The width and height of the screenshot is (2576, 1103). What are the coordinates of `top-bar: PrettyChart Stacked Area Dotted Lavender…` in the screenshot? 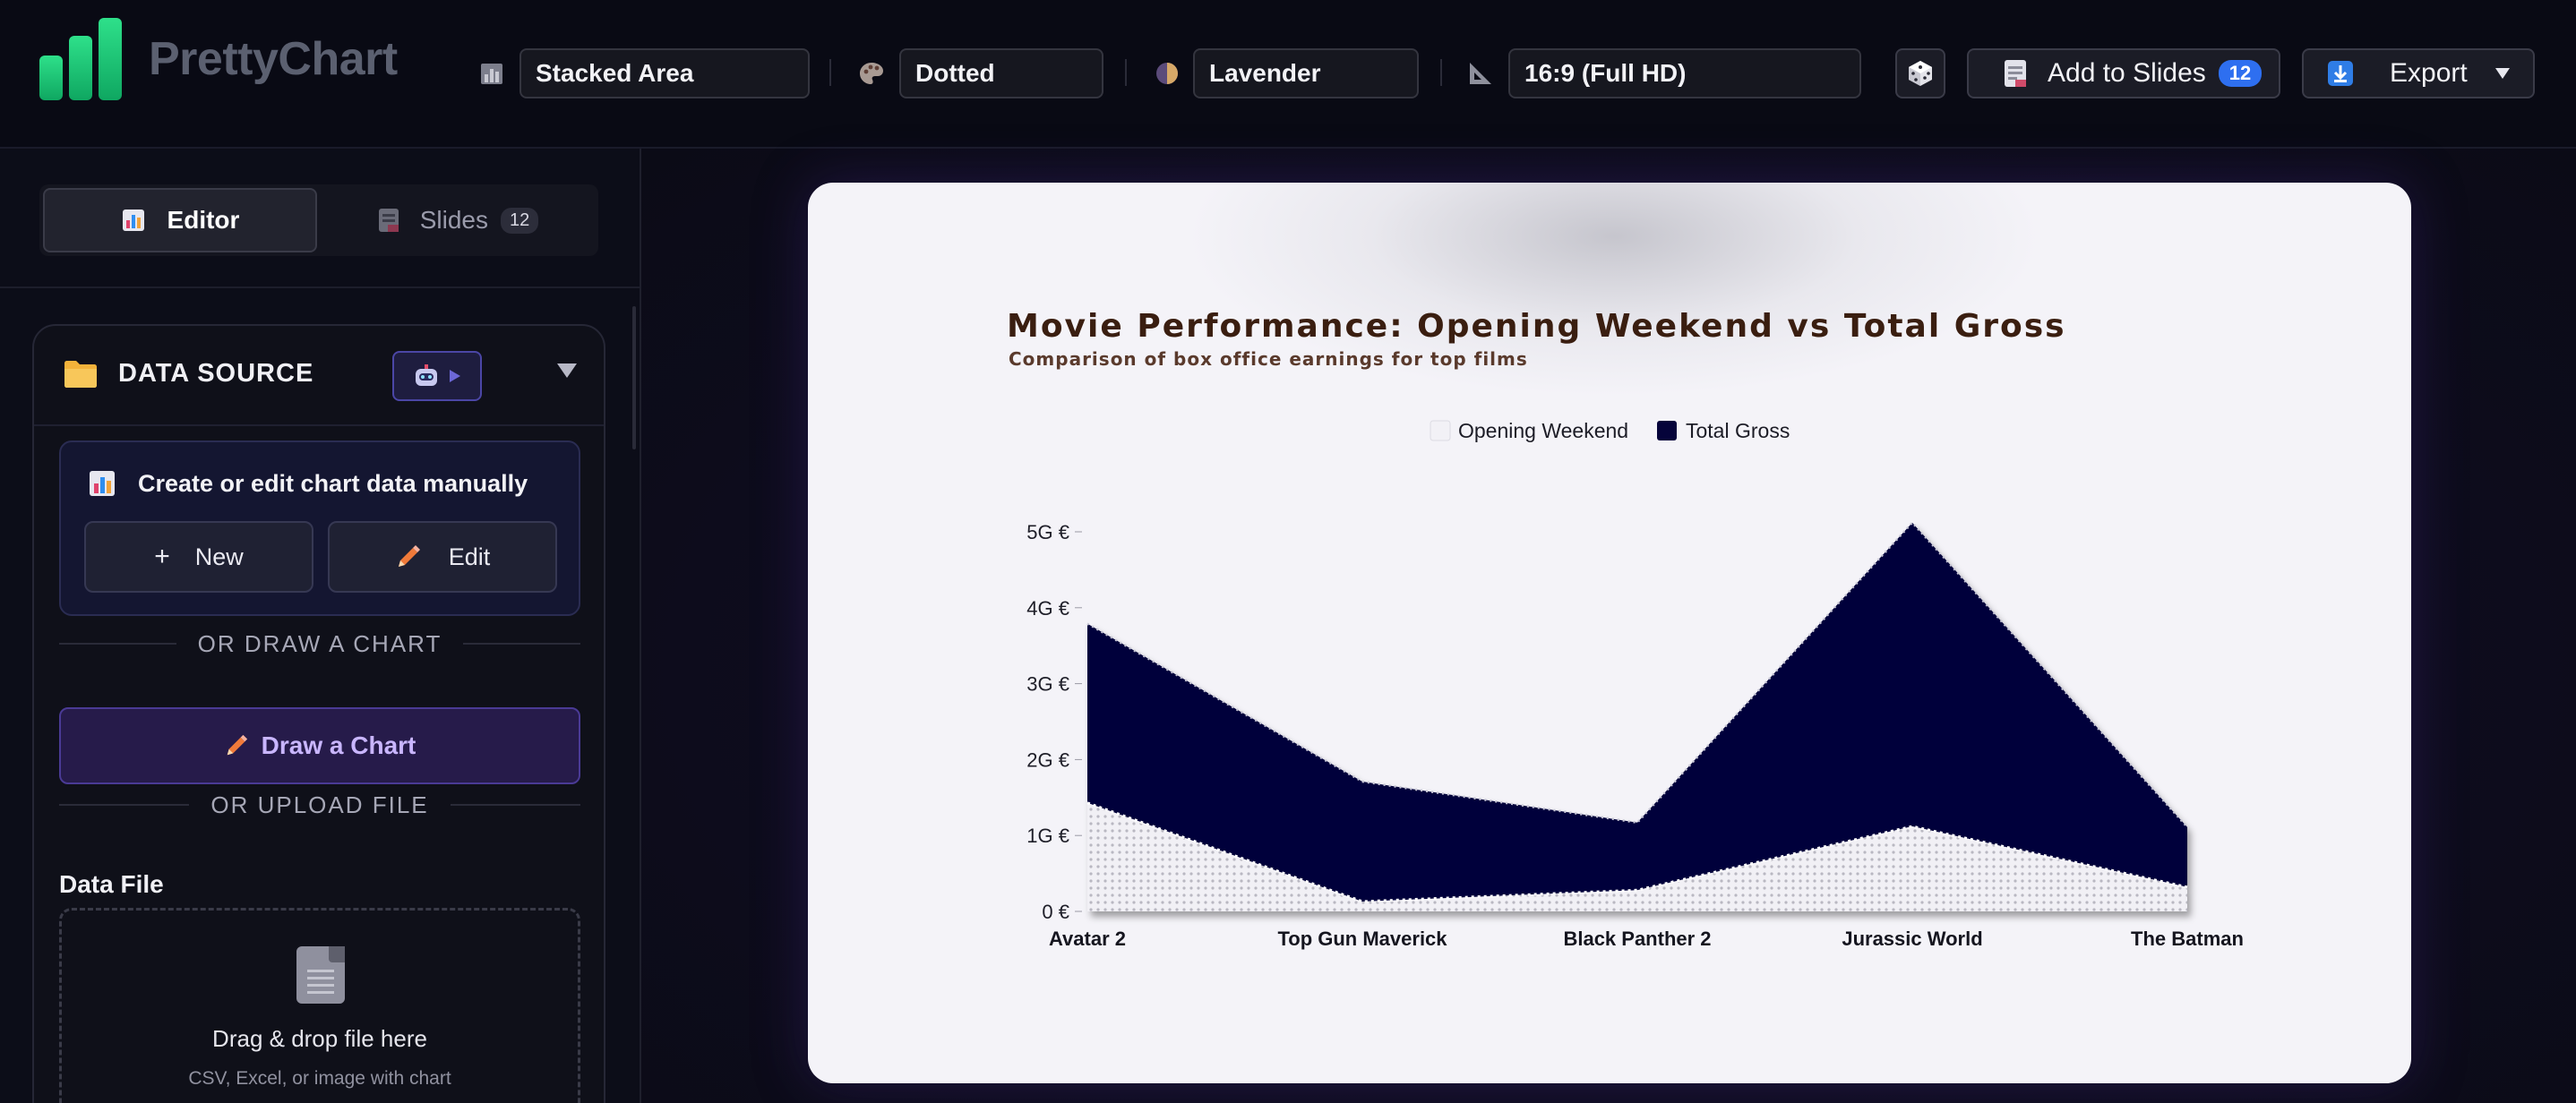 It's located at (1288, 74).